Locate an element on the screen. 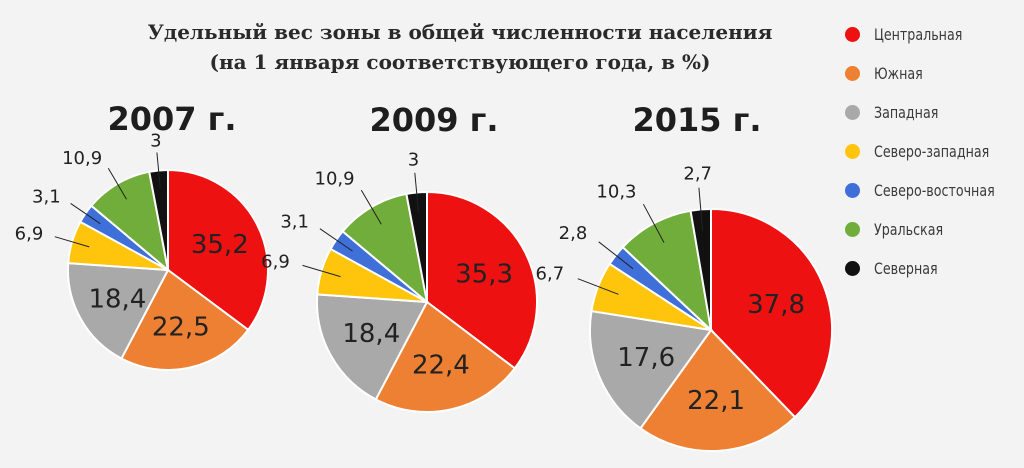 The image size is (1024, 468). legend-item-northwest: Северо-западная is located at coordinates (928, 151).